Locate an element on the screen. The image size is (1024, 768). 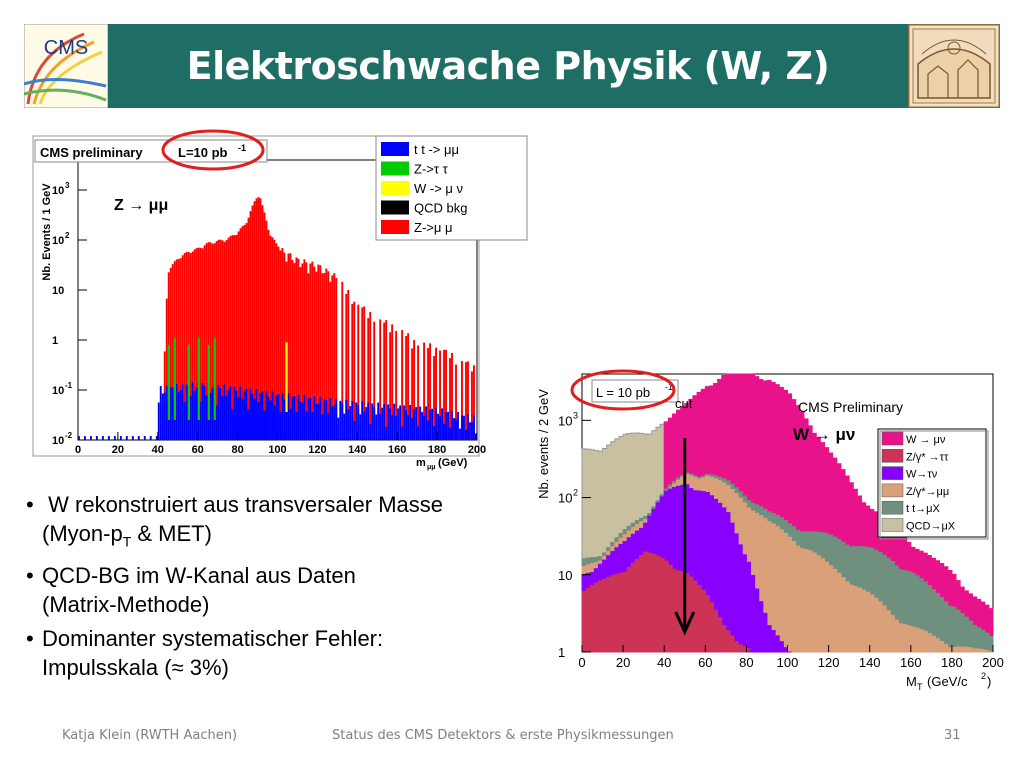
z-y-tick-exp: -1 is located at coordinates (69, 385).